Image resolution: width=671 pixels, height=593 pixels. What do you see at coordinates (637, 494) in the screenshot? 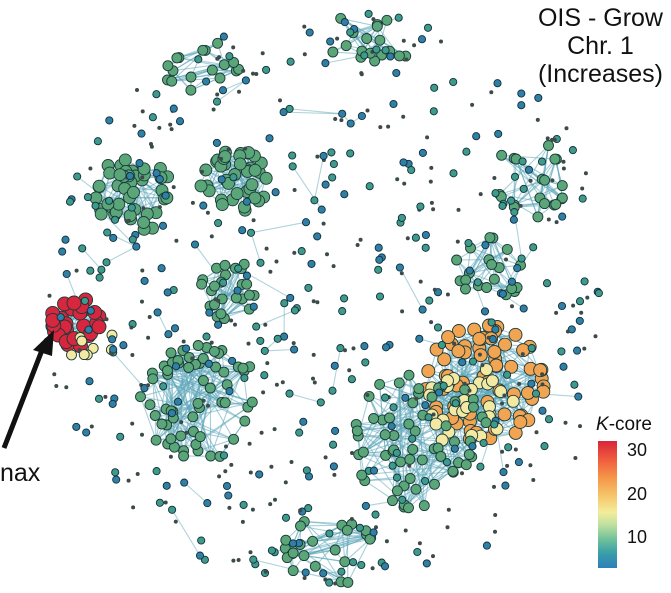
I see `legend-tick-20: 20` at bounding box center [637, 494].